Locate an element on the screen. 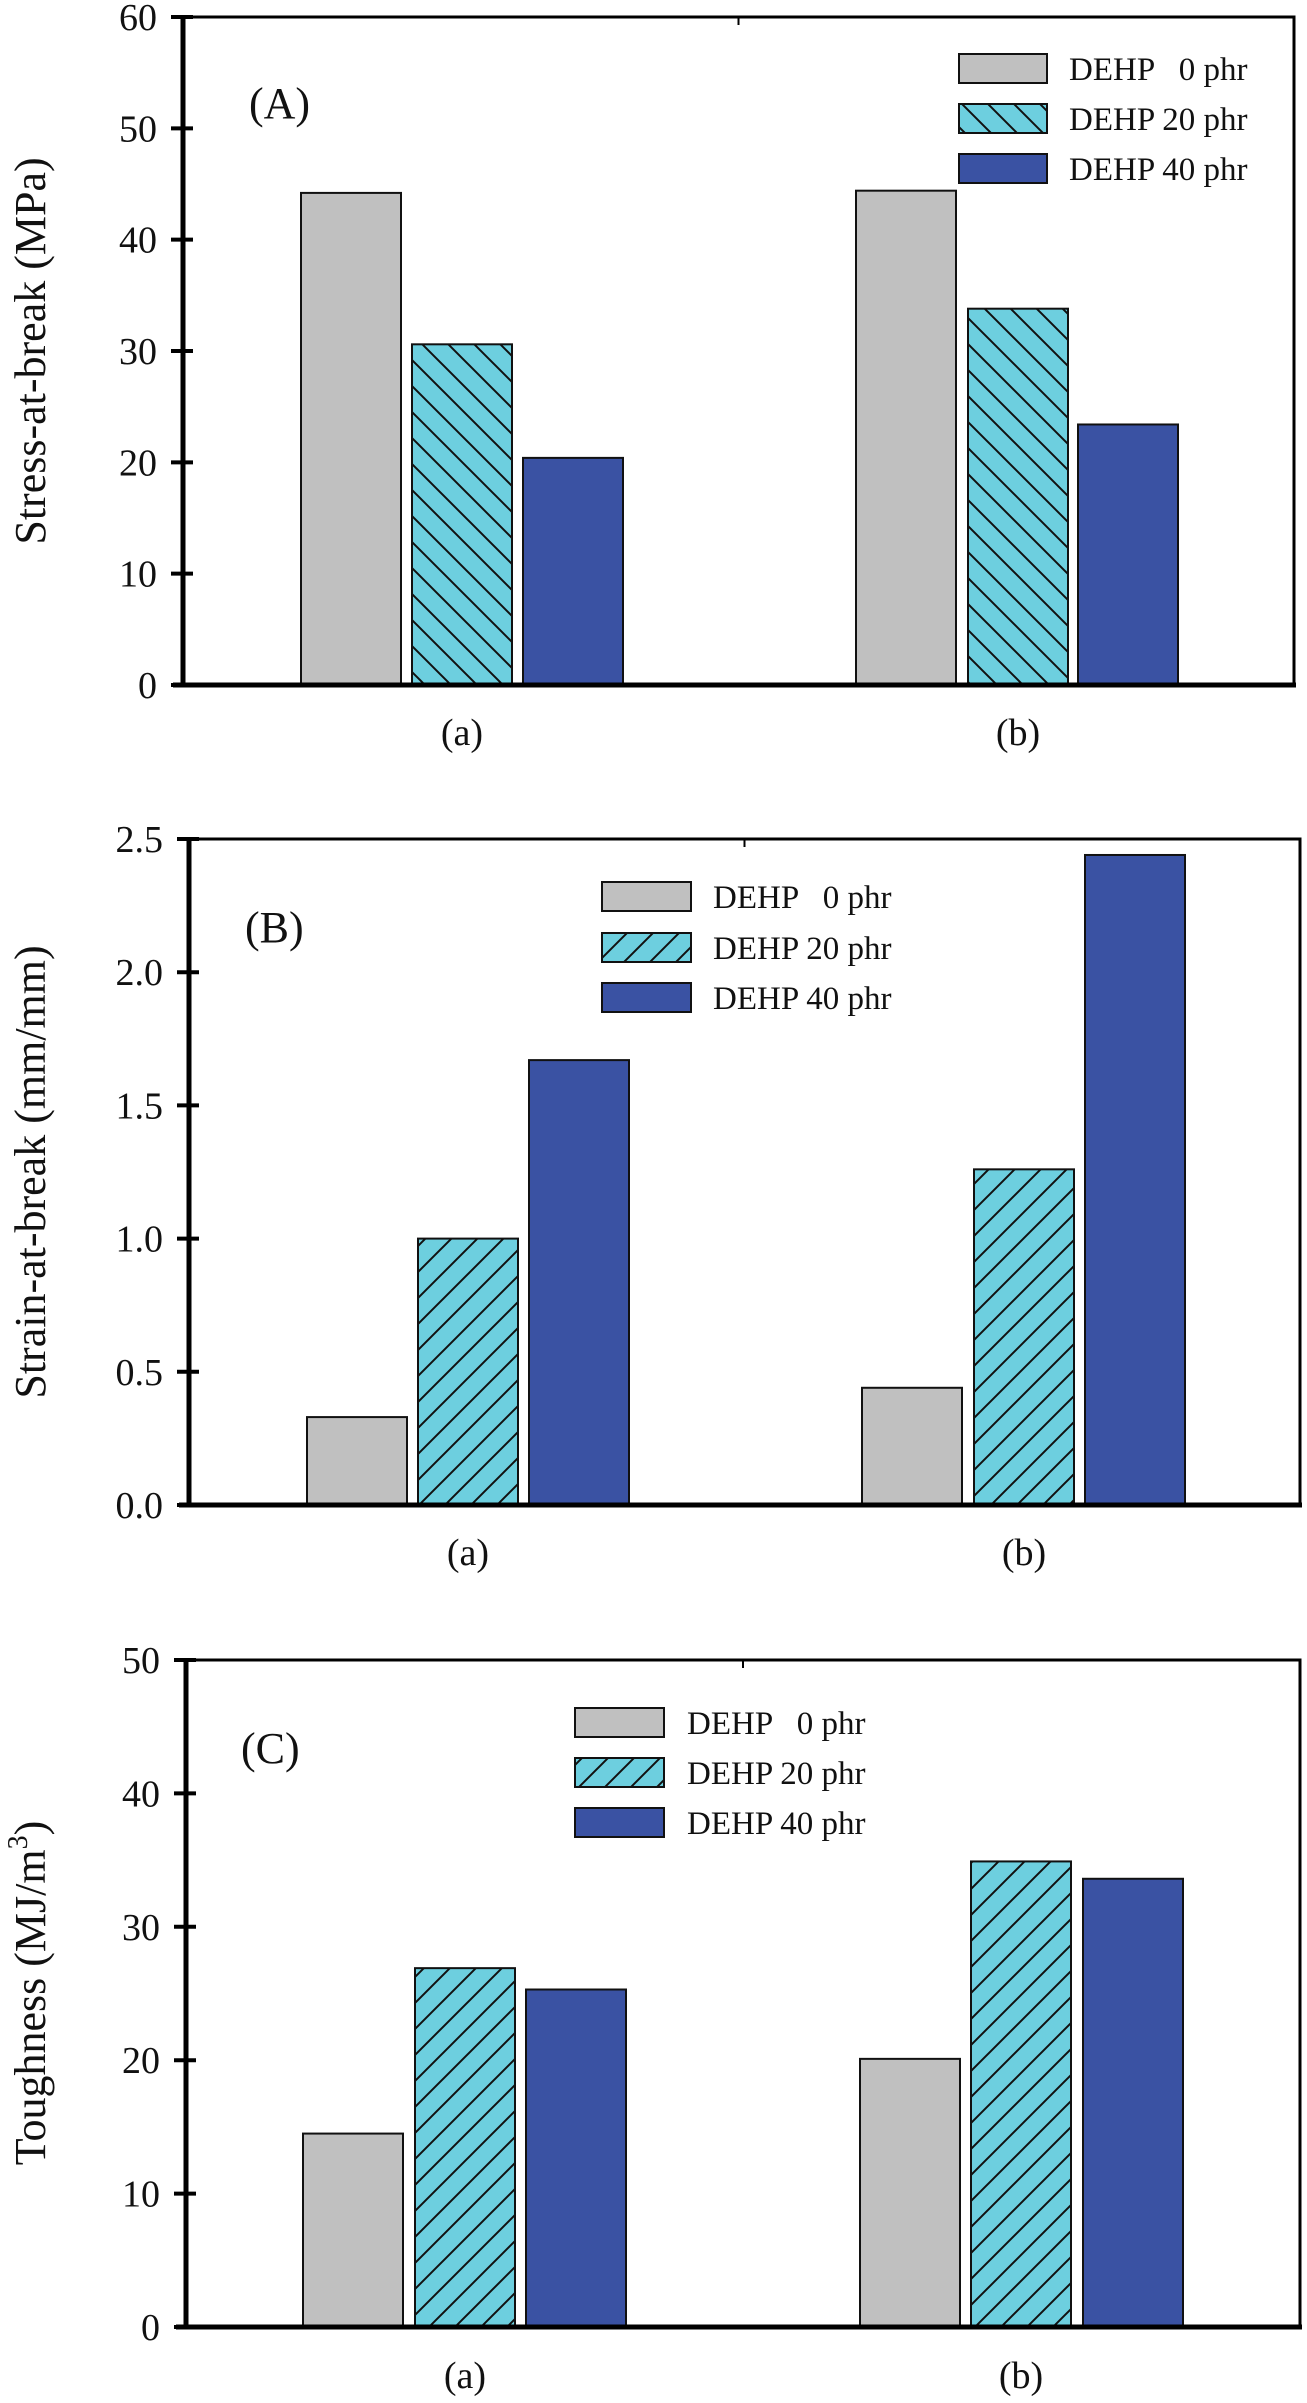  y-tick-label: 1.0 is located at coordinates (140, 1240).